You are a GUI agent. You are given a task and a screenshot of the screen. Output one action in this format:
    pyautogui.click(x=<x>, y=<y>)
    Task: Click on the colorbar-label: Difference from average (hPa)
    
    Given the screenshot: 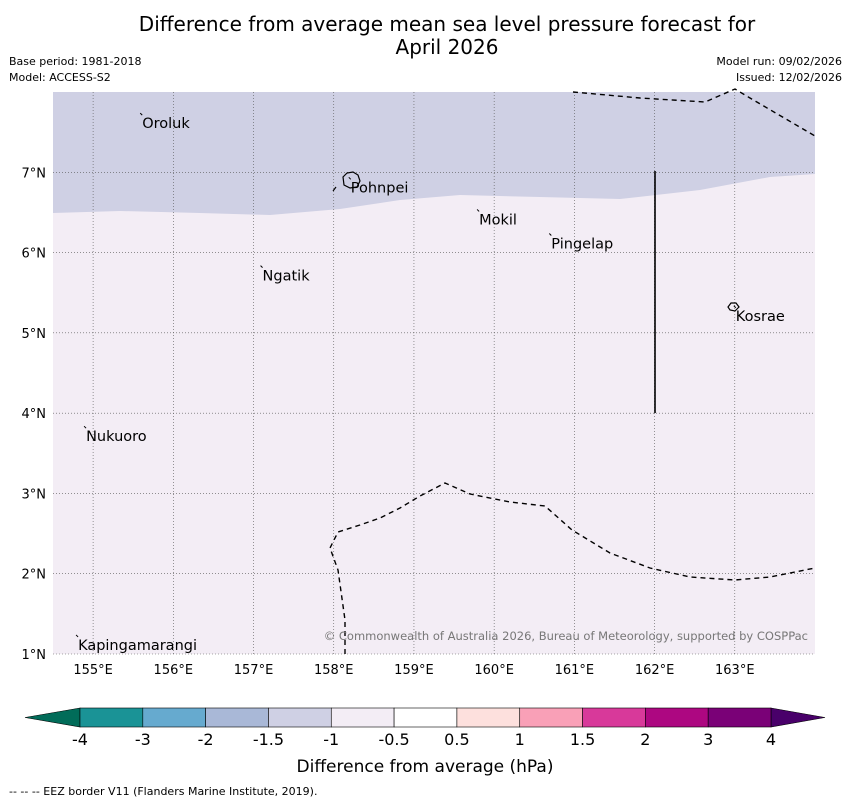 What is the action you would take?
    pyautogui.click(x=425, y=767)
    